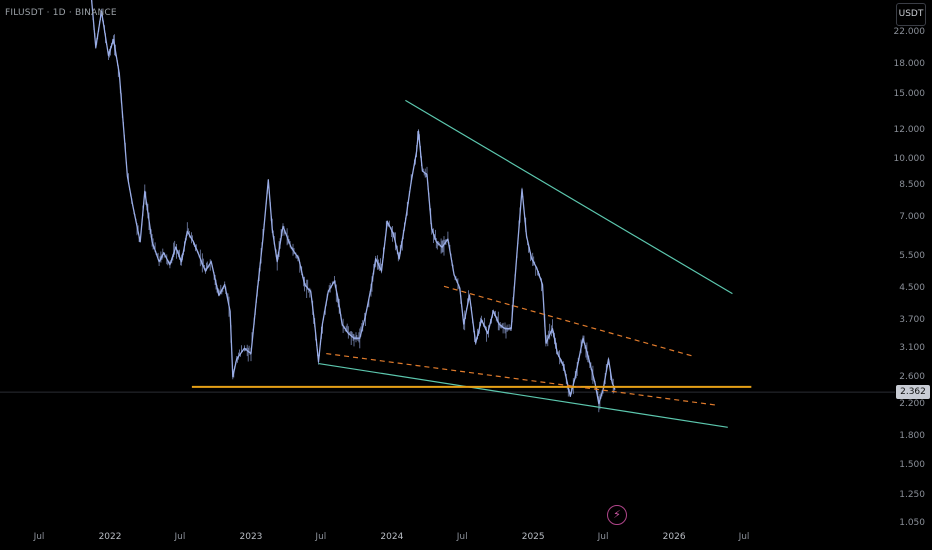  Describe the element at coordinates (912, 348) in the screenshot. I see `y-tick-label: 3.100` at that location.